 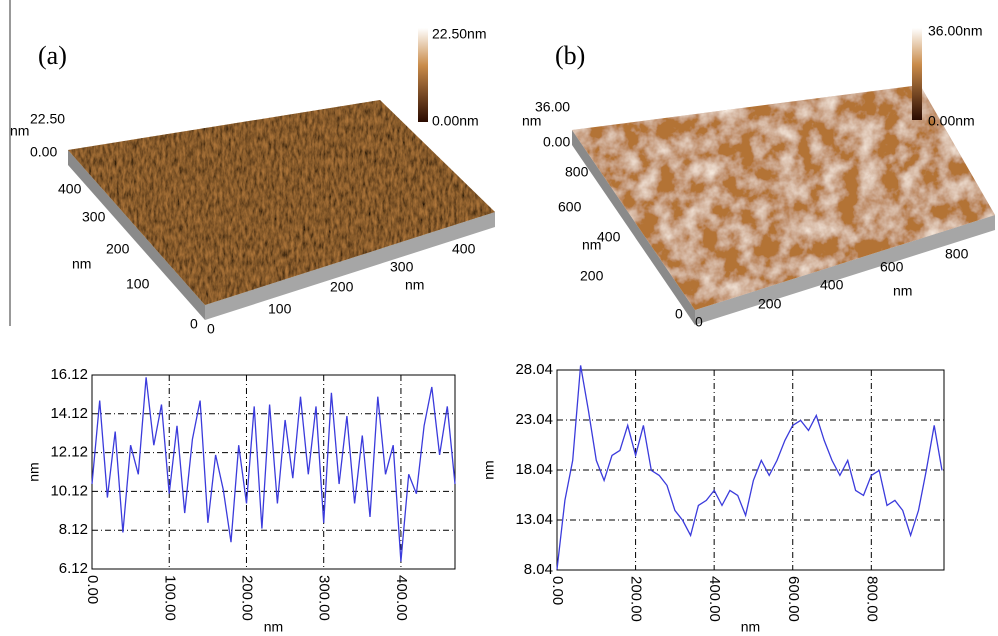 What do you see at coordinates (280, 309) in the screenshot?
I see `x-tick: 100` at bounding box center [280, 309].